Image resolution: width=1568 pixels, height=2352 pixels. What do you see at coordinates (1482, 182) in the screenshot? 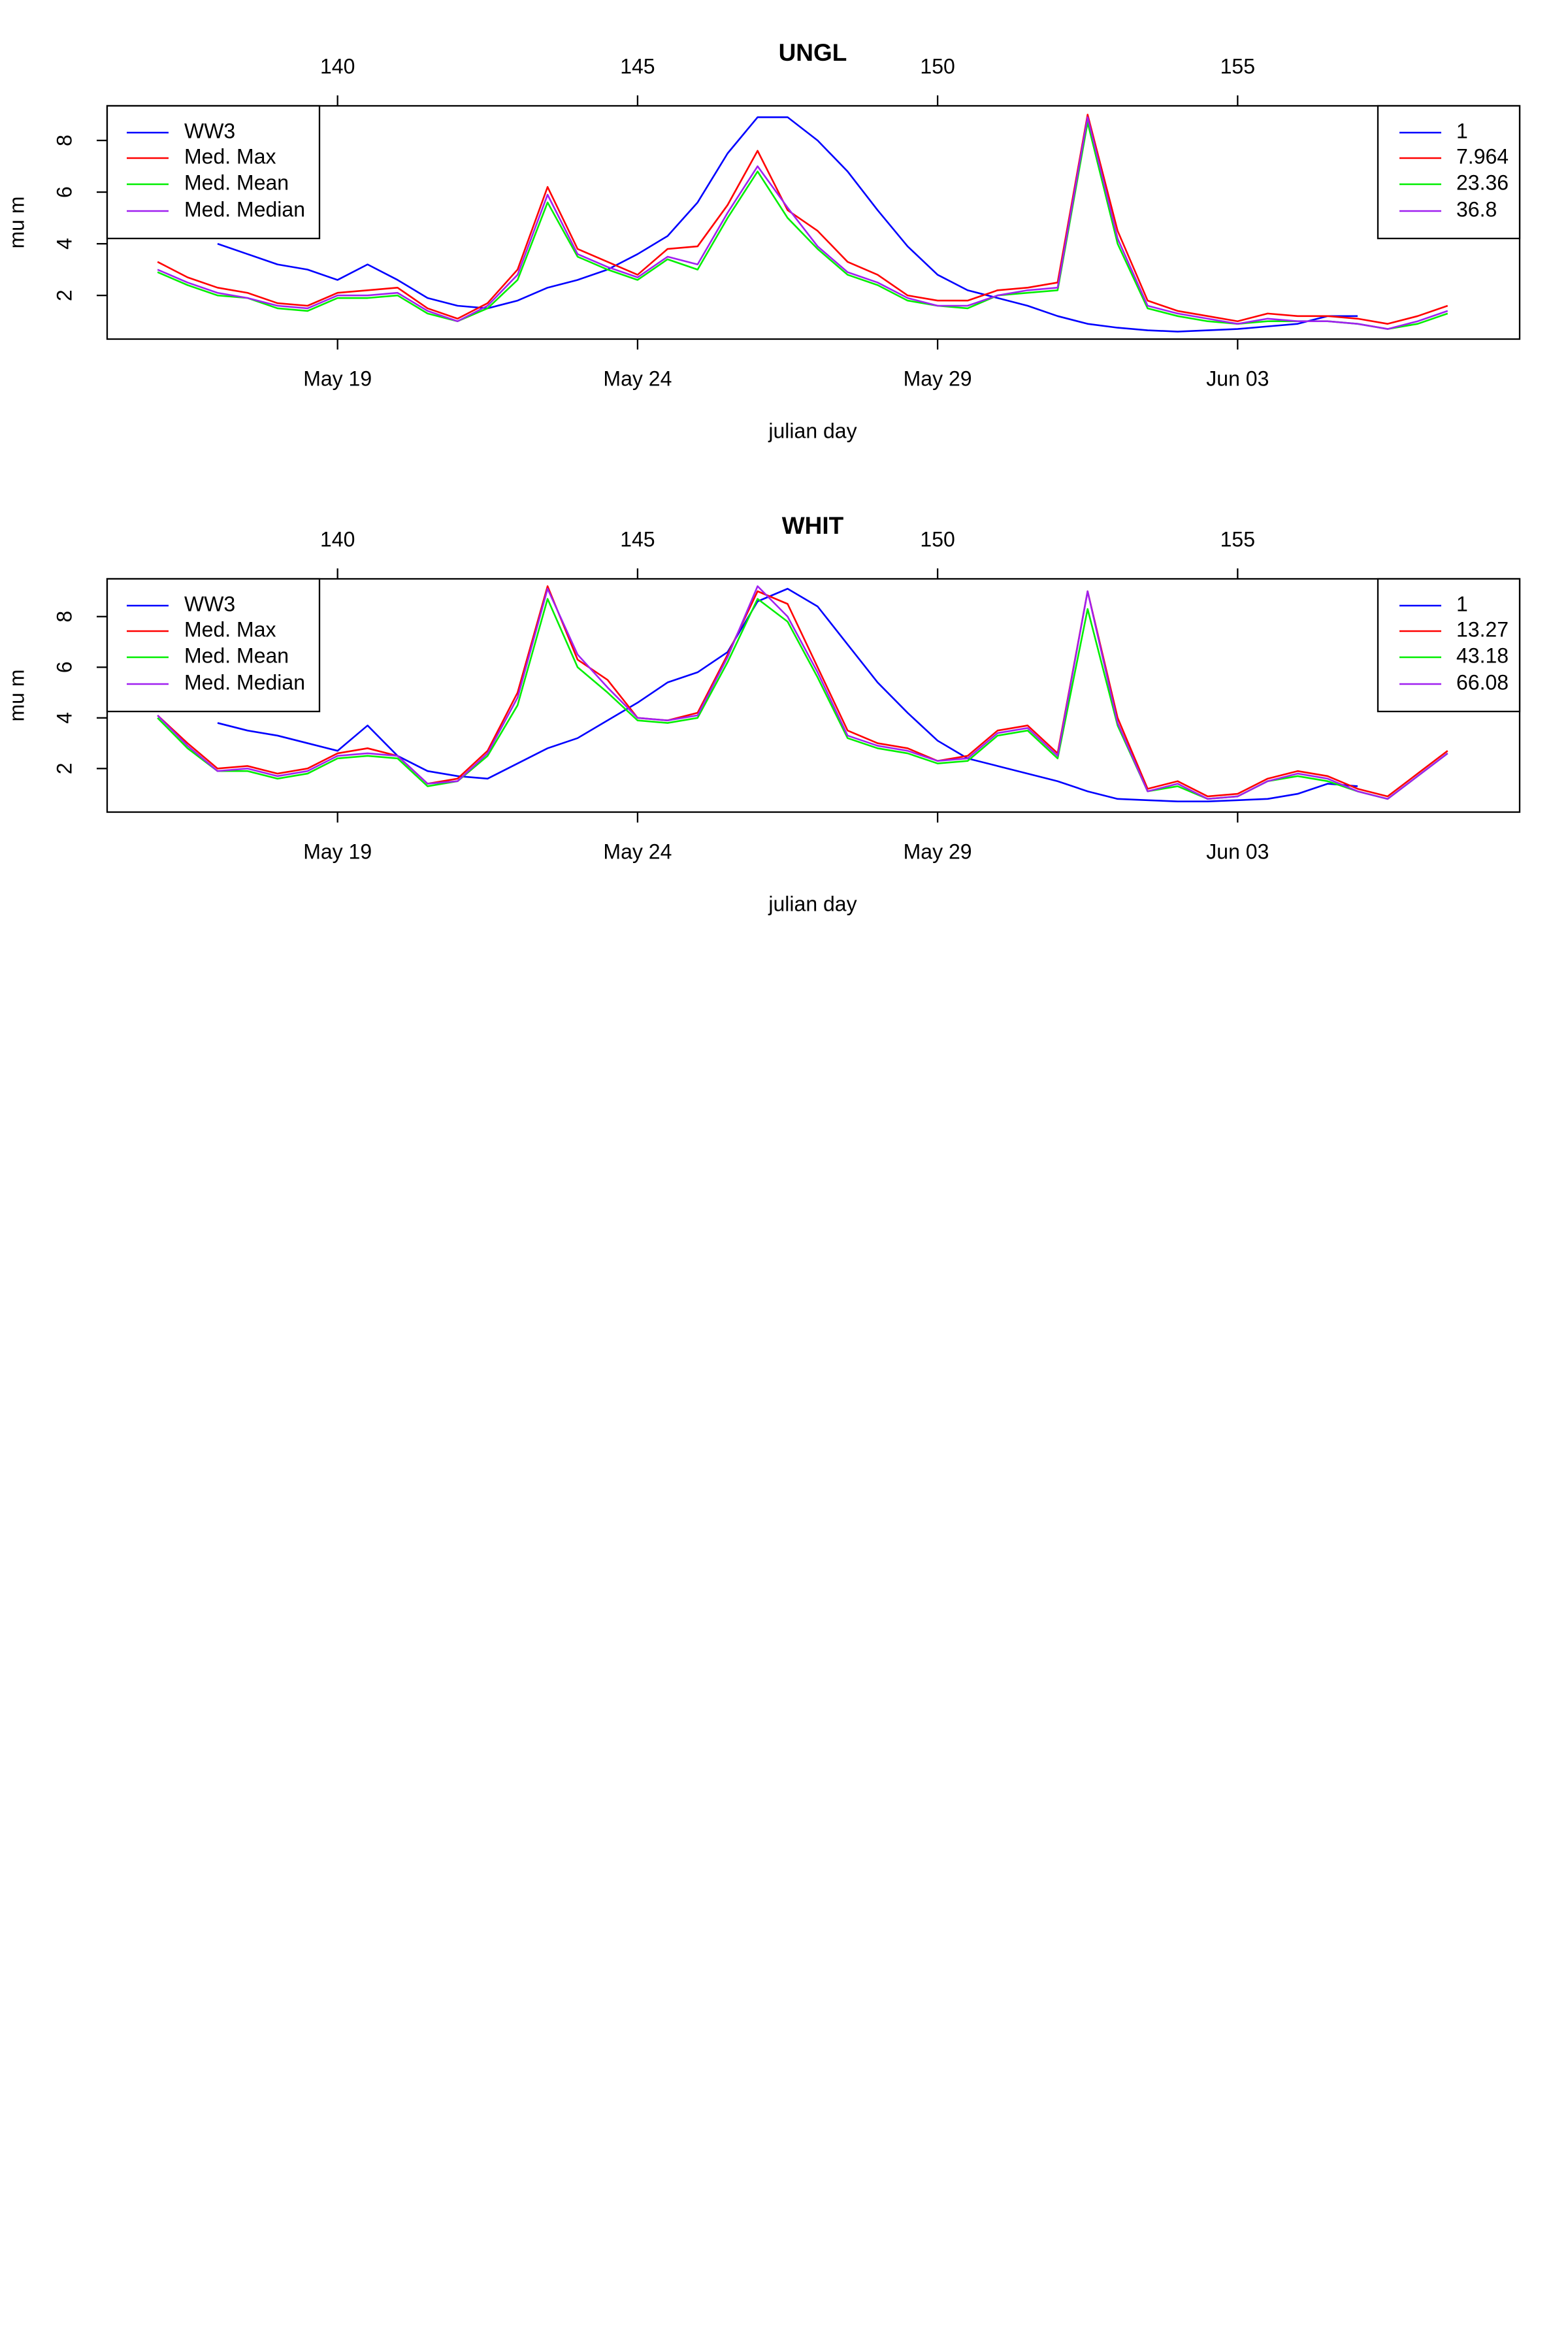
I see `legend-label: 23.36` at bounding box center [1482, 182].